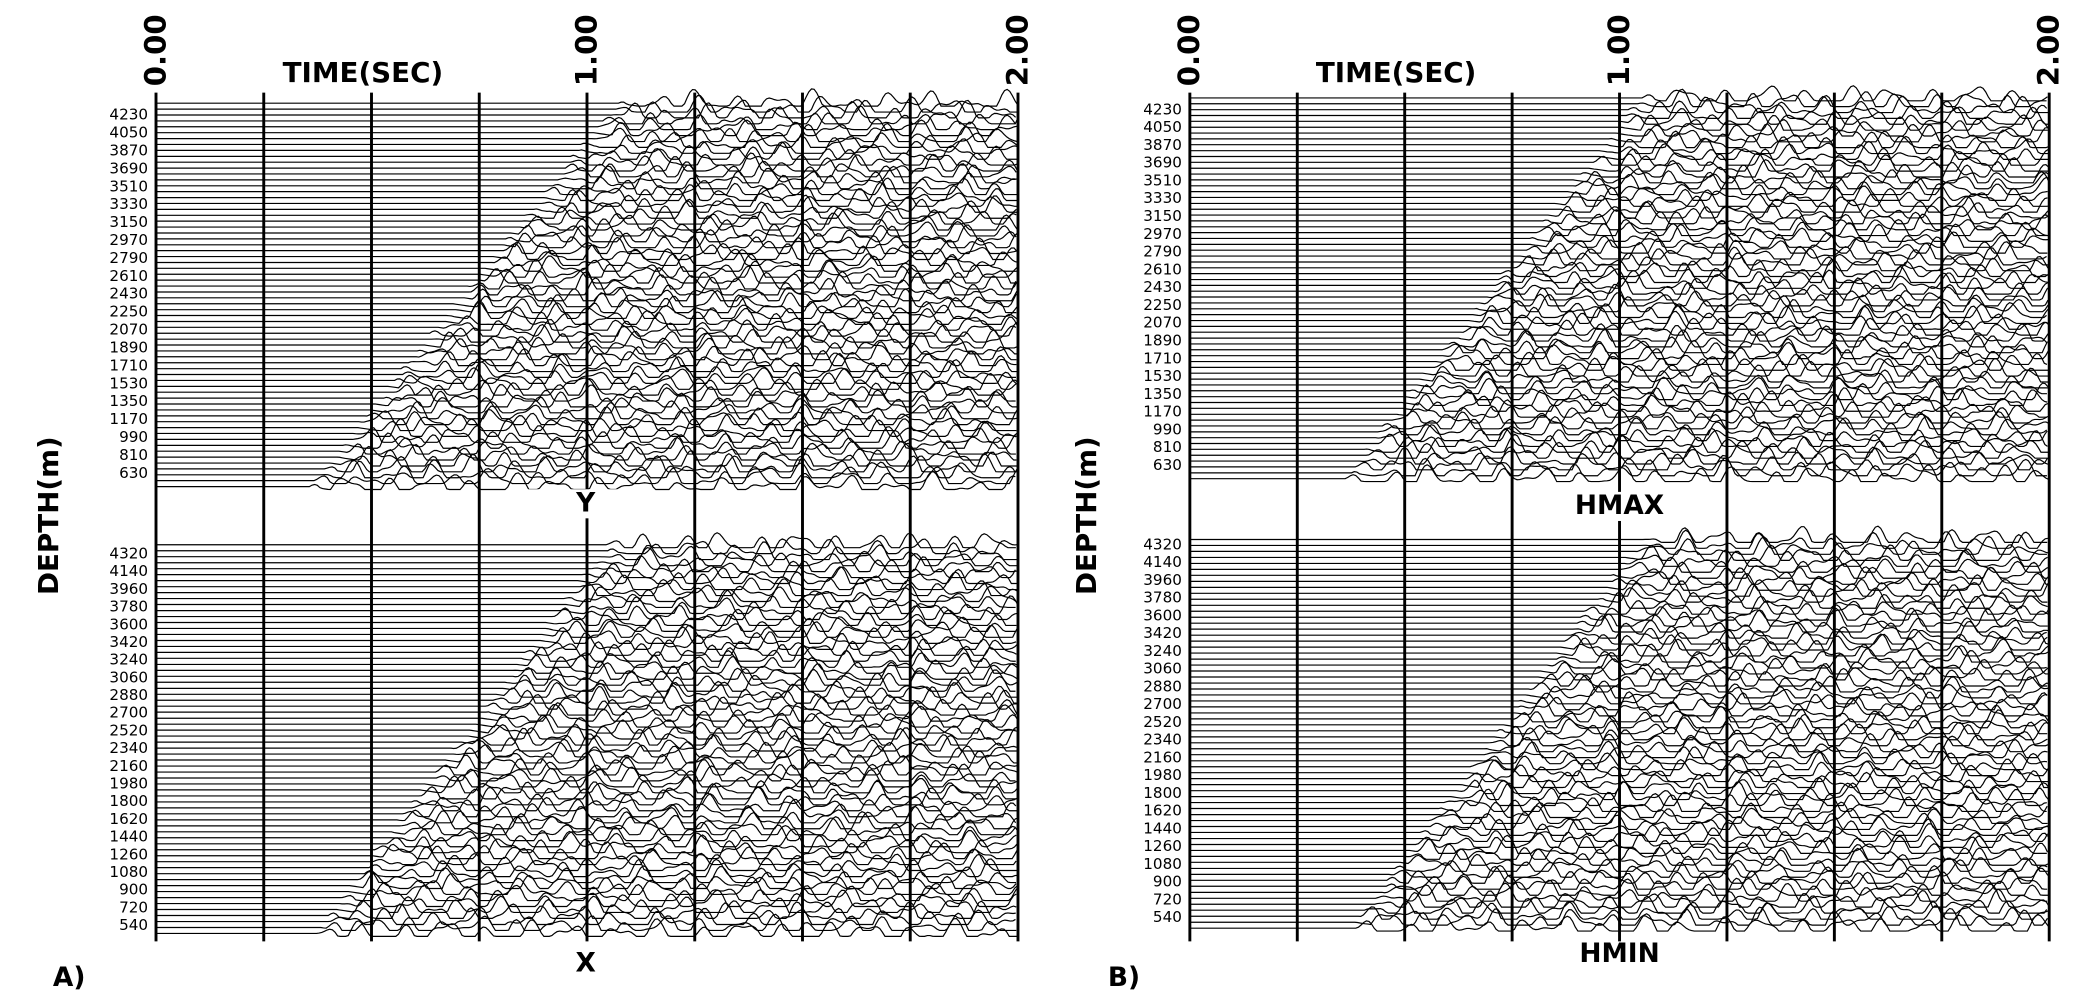 This screenshot has height=997, width=2073. I want to click on depth-label: 2610, so click(1162, 269).